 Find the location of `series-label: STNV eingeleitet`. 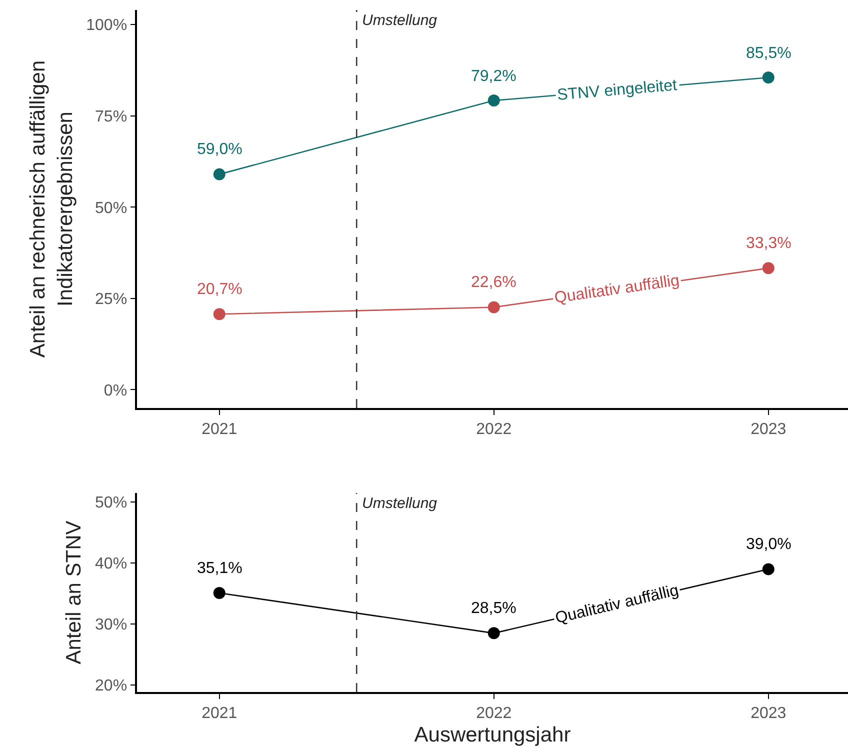

series-label: STNV eingeleitet is located at coordinates (617, 90).